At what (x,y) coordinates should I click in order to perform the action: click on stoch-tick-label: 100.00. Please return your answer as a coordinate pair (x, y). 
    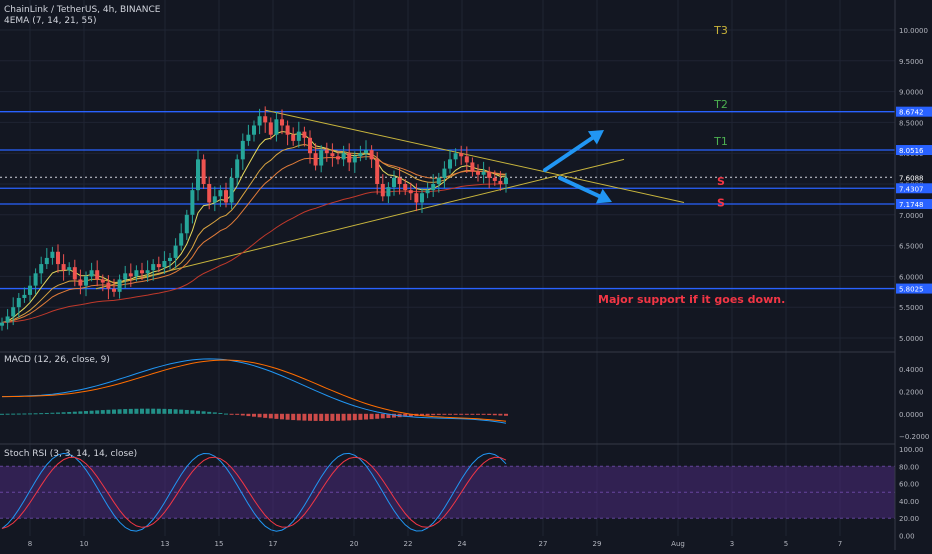
    Looking at the image, I should click on (911, 450).